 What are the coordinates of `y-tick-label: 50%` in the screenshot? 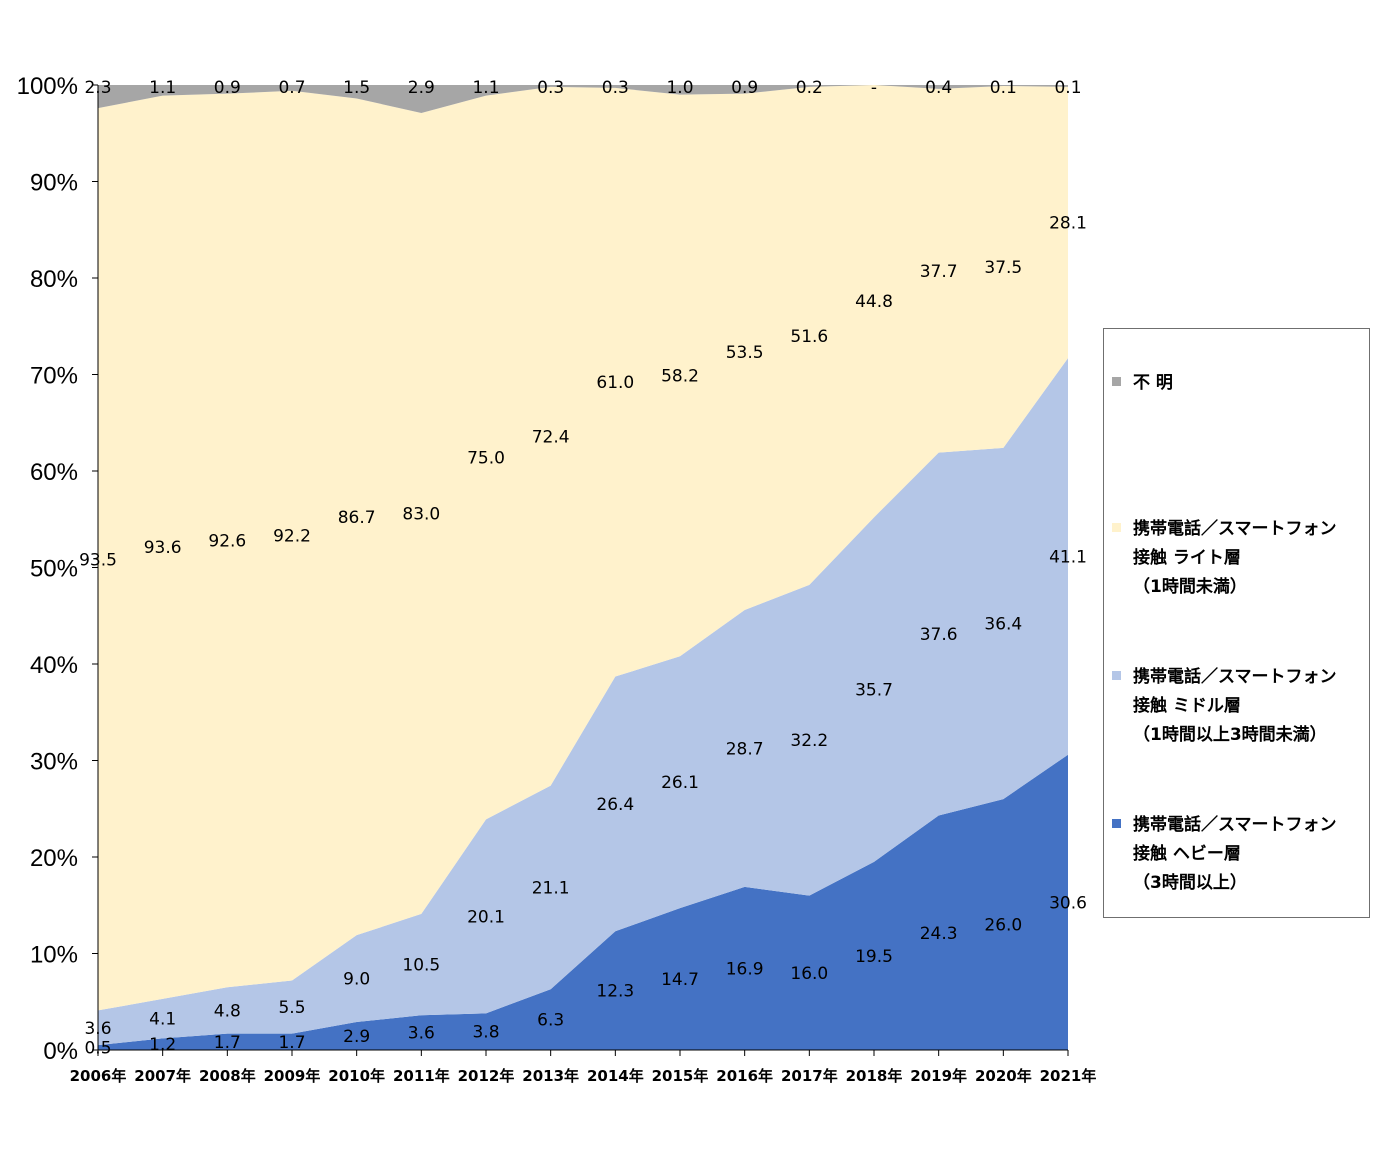 It's located at (54, 569).